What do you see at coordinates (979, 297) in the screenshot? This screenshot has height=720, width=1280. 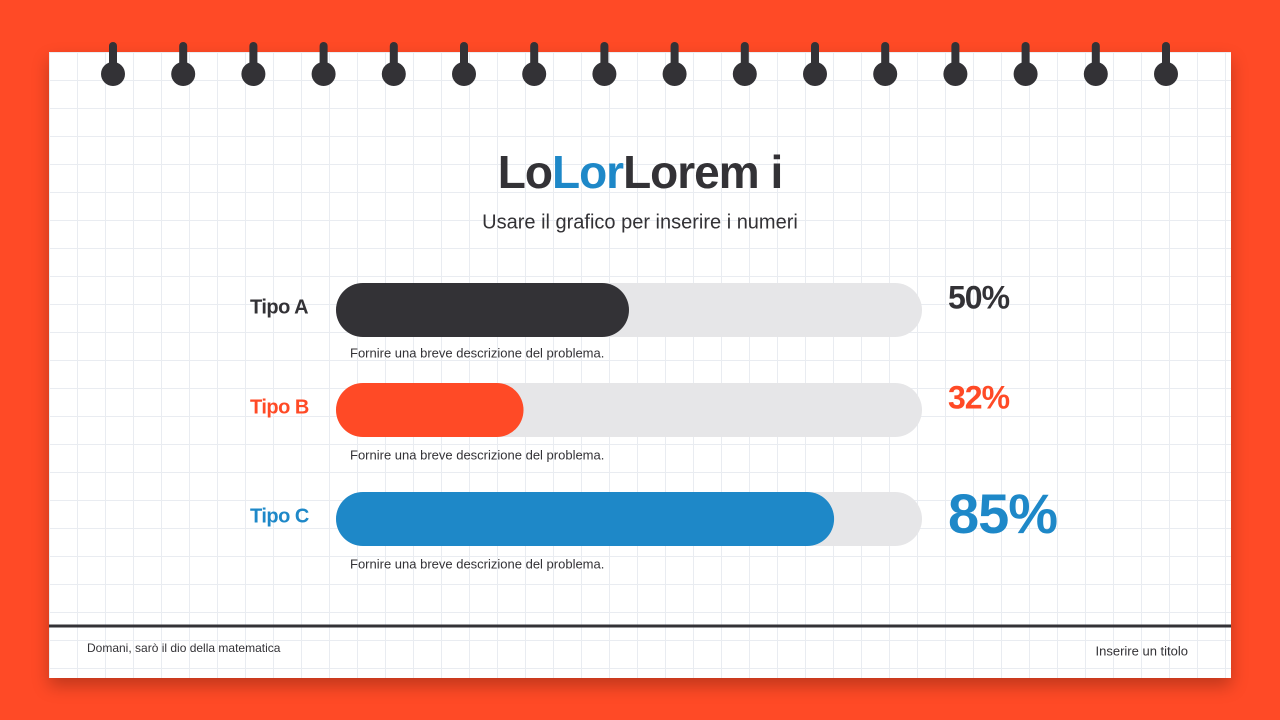 I see `value-label: 50%` at bounding box center [979, 297].